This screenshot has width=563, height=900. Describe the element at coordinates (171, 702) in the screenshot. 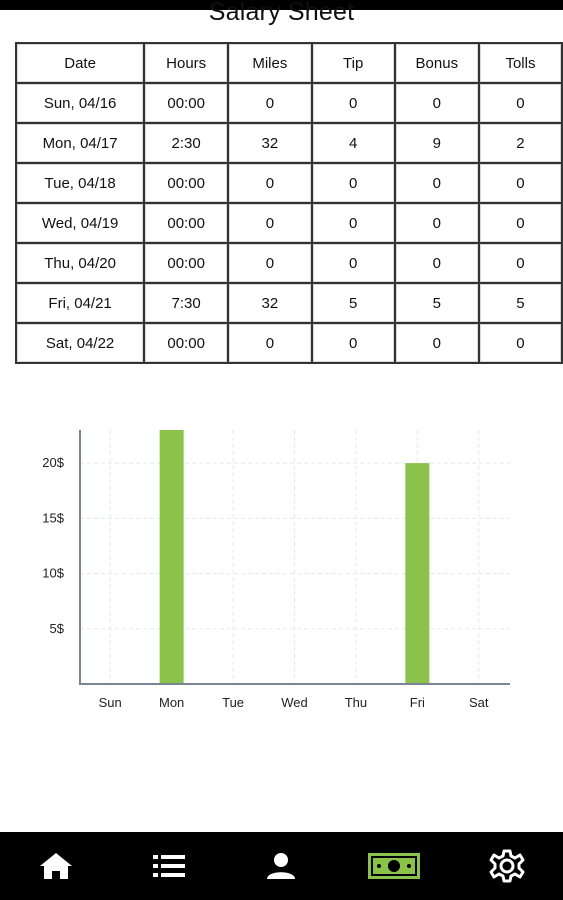

I see `x-tick-label: Mon` at that location.